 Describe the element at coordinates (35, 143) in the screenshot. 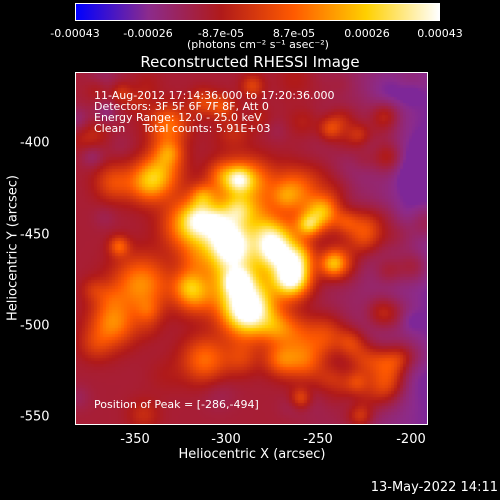

I see `y-tick-label: -400` at that location.